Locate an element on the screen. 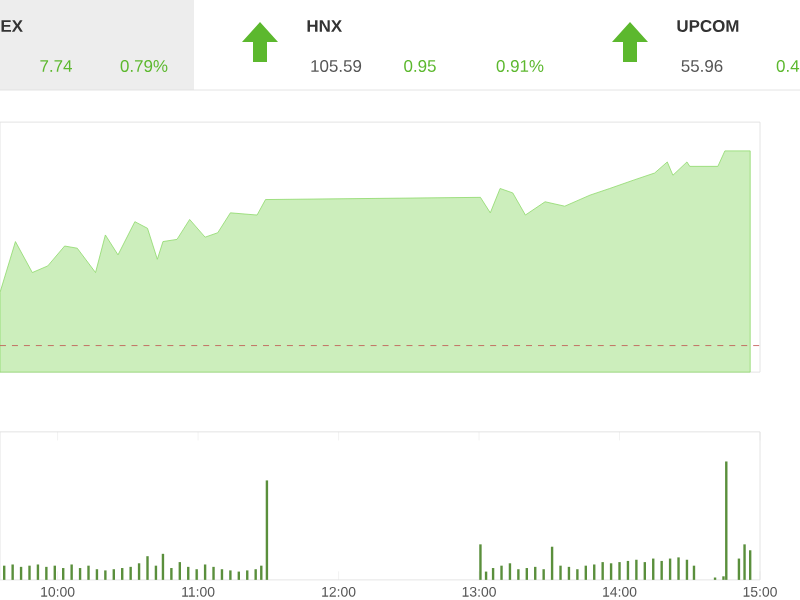 This screenshot has width=800, height=600. text: 7.74 is located at coordinates (56, 66).